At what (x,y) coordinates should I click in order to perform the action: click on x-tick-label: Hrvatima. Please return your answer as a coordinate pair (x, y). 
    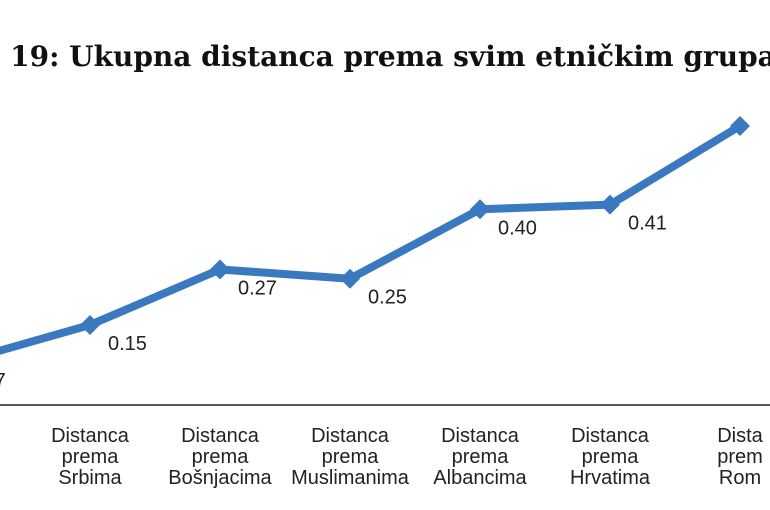
    Looking at the image, I should click on (610, 478).